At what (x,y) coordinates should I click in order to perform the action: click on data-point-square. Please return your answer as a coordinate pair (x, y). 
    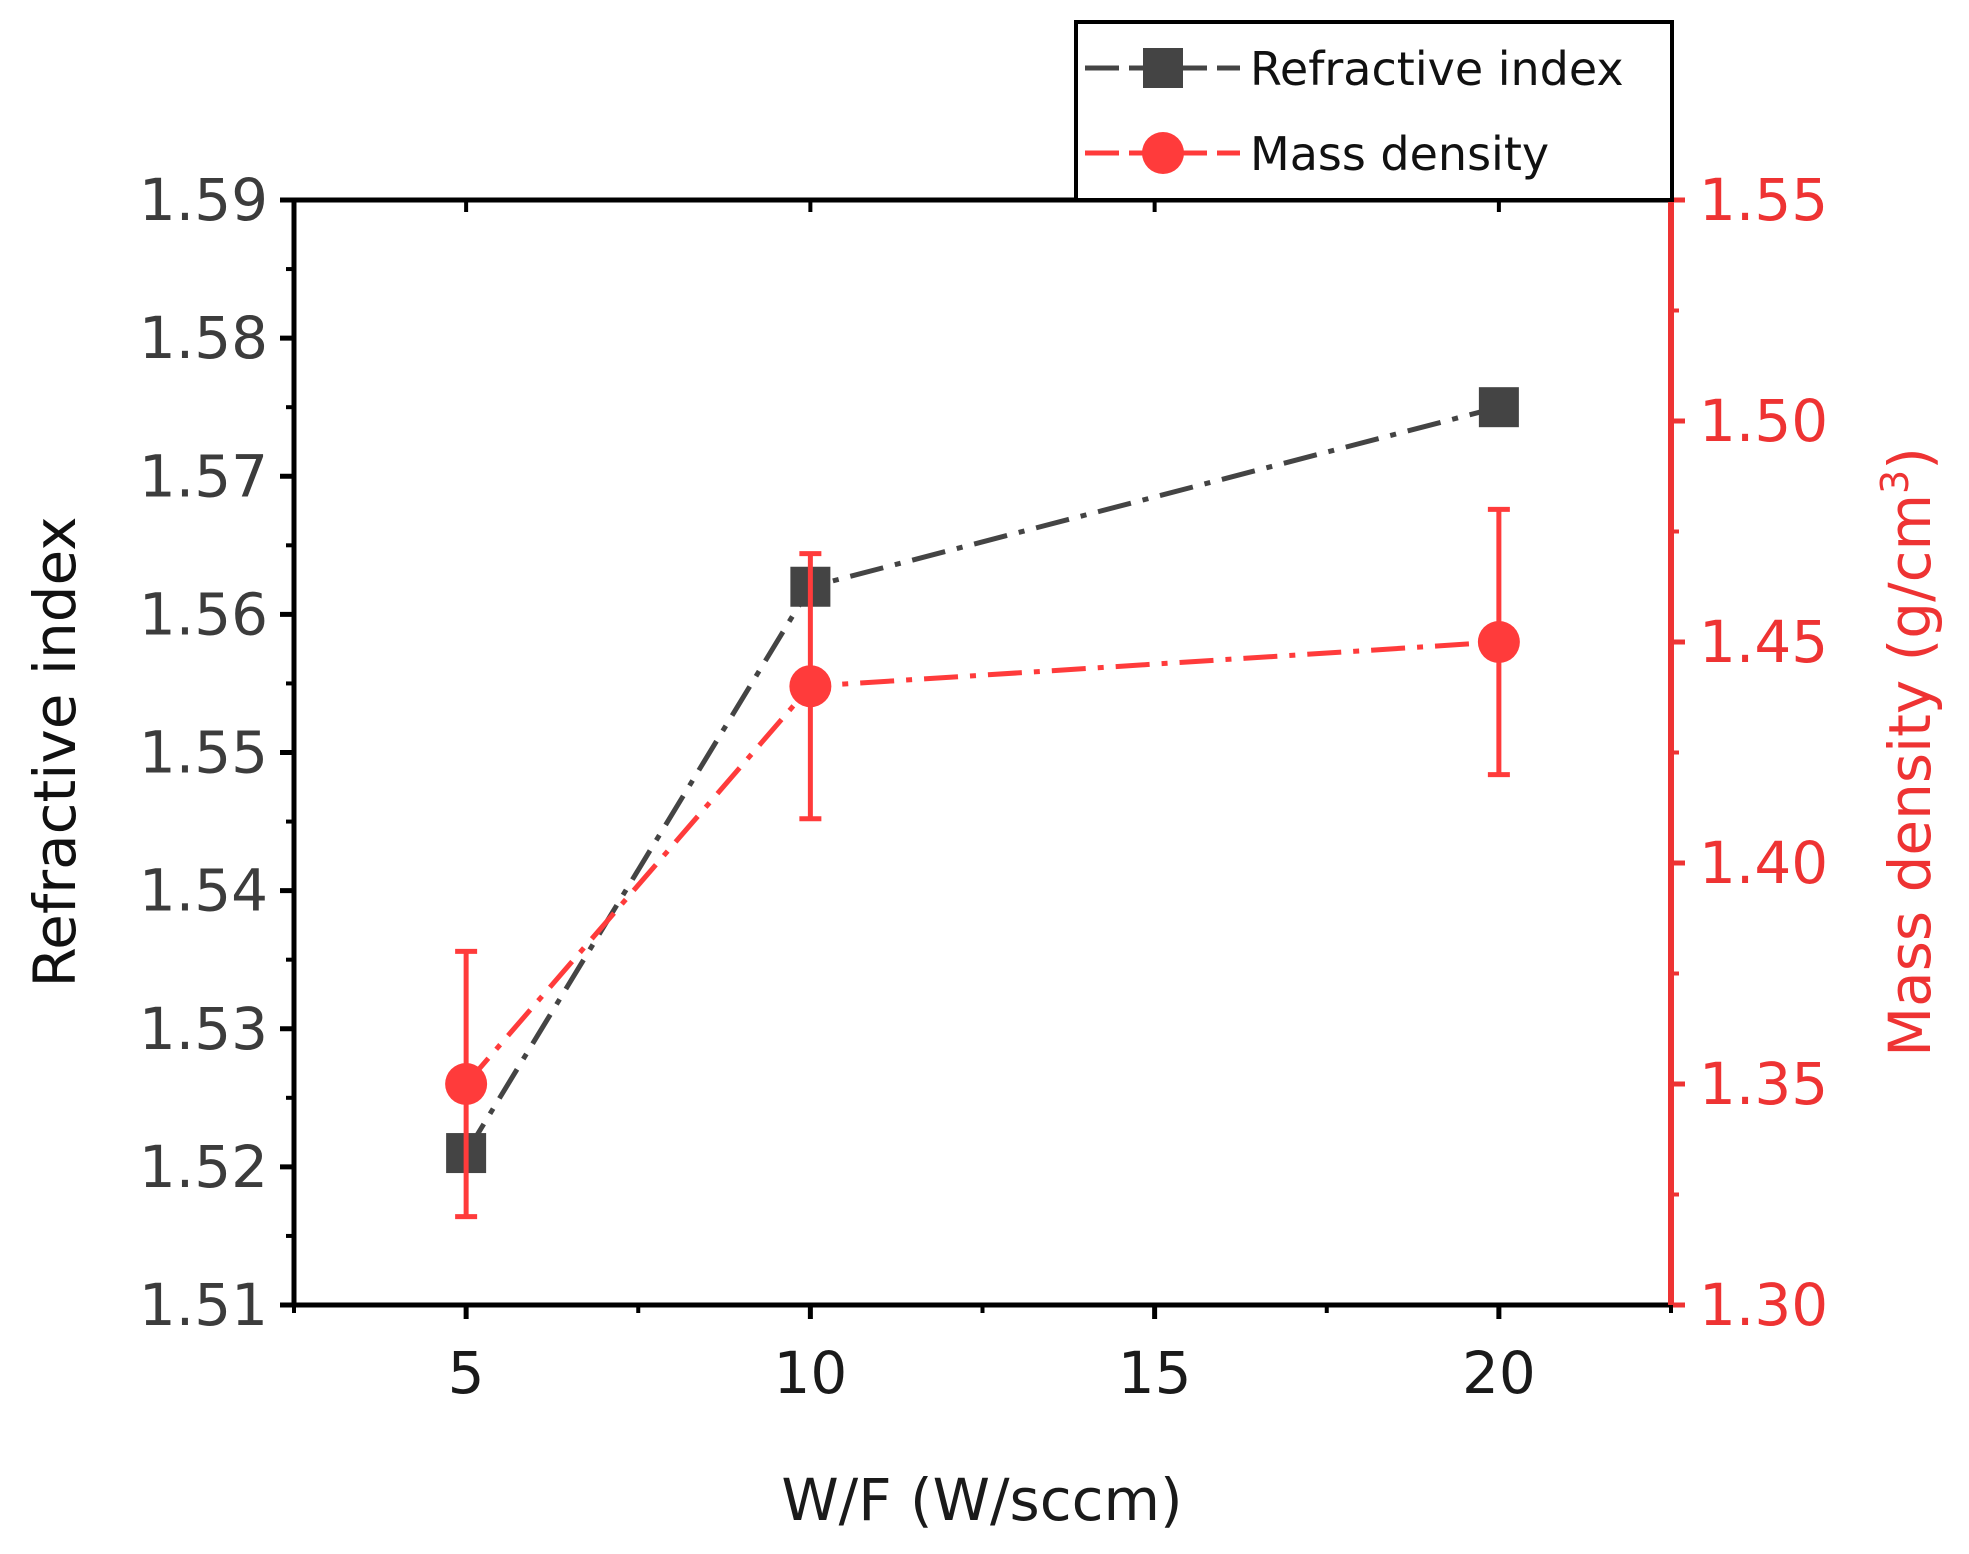
    Looking at the image, I should click on (1498, 407).